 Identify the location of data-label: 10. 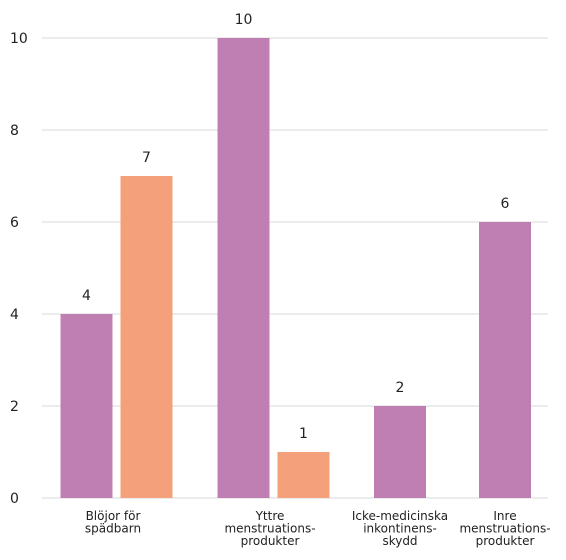
(244, 20).